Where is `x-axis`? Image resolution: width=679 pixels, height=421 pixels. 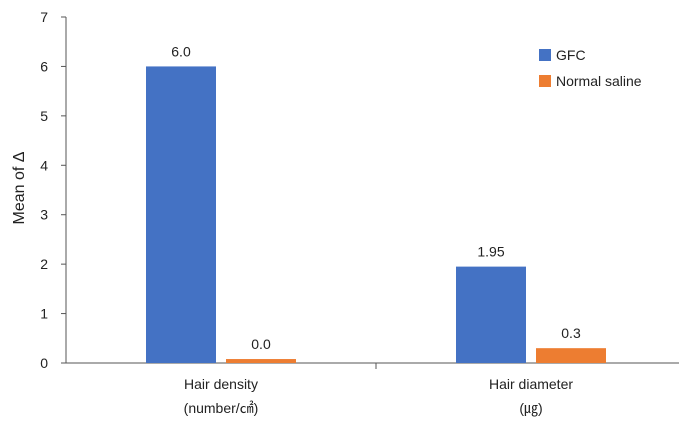 x-axis is located at coordinates (372, 365).